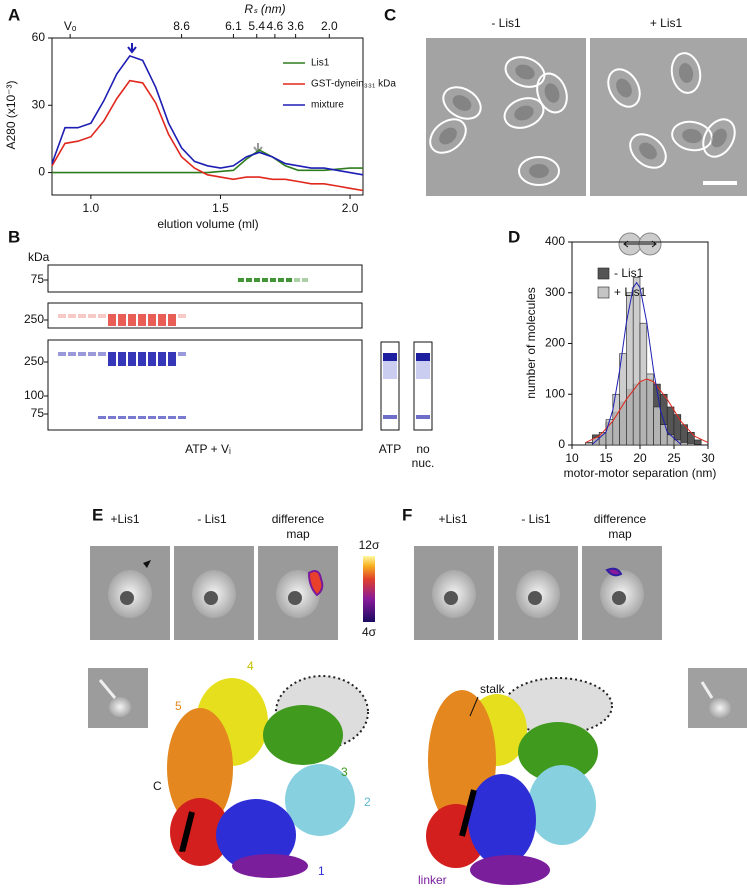  What do you see at coordinates (674, 458) in the screenshot?
I see `x-tick-label: 25` at bounding box center [674, 458].